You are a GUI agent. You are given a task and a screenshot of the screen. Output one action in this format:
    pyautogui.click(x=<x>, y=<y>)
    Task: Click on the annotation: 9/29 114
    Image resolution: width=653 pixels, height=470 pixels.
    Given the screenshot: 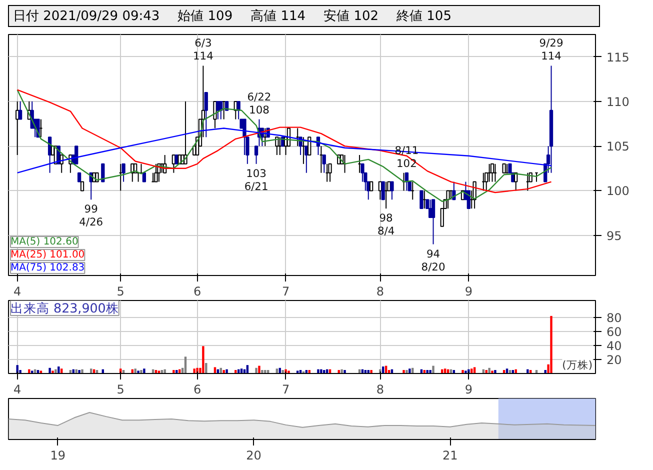 What is the action you would take?
    pyautogui.click(x=551, y=49)
    